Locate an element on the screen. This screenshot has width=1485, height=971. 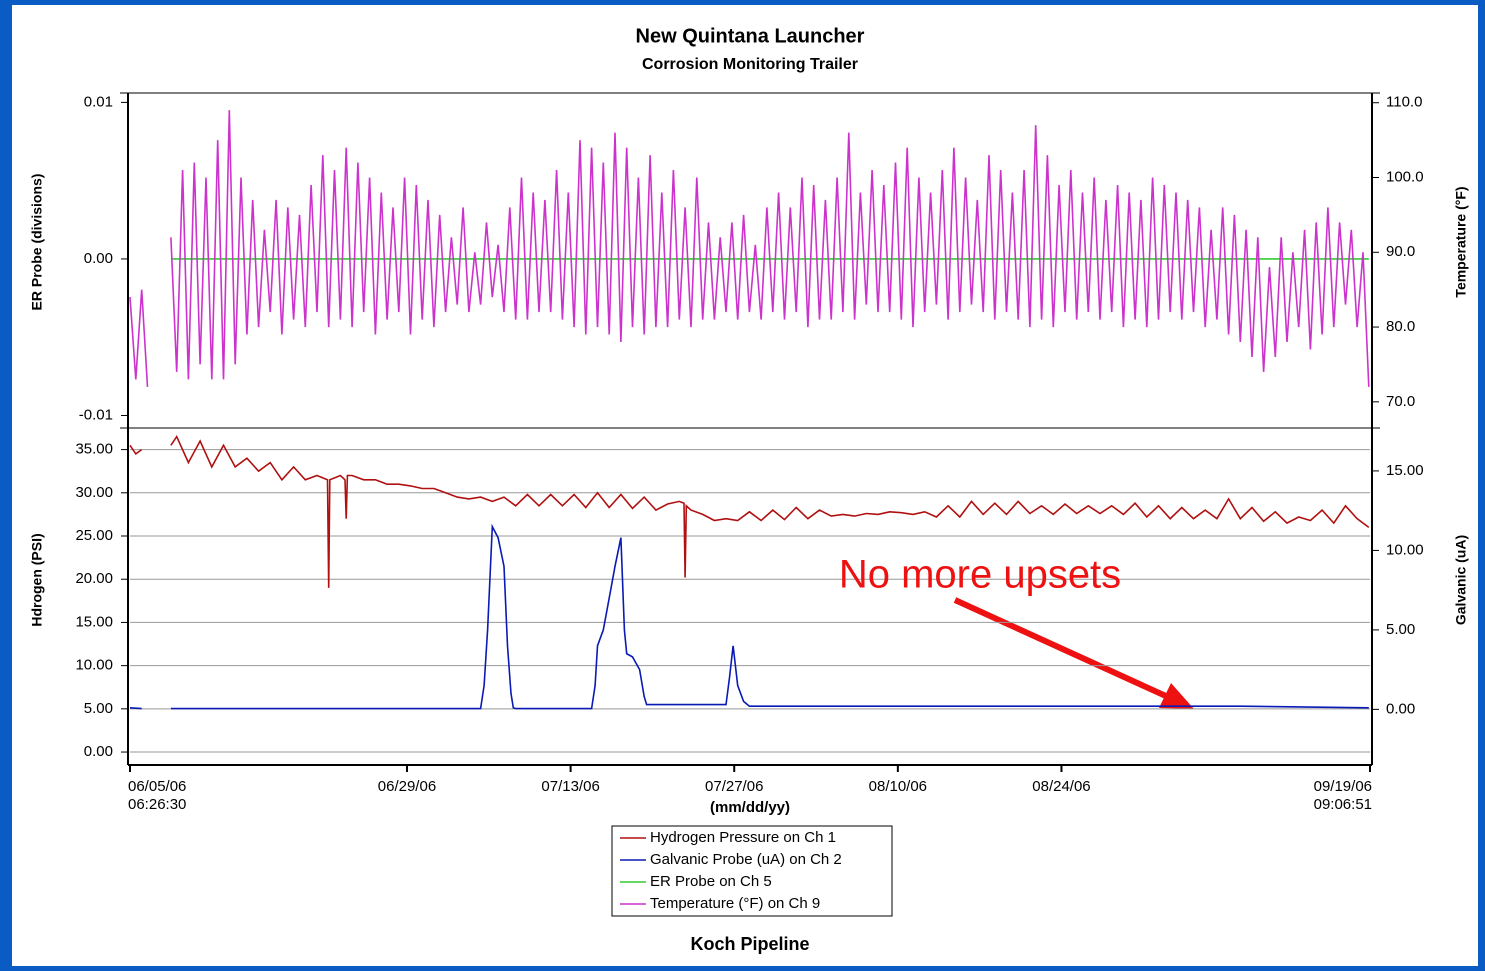
y-axis-label: ER Probe (divisions) is located at coordinates (37, 242).